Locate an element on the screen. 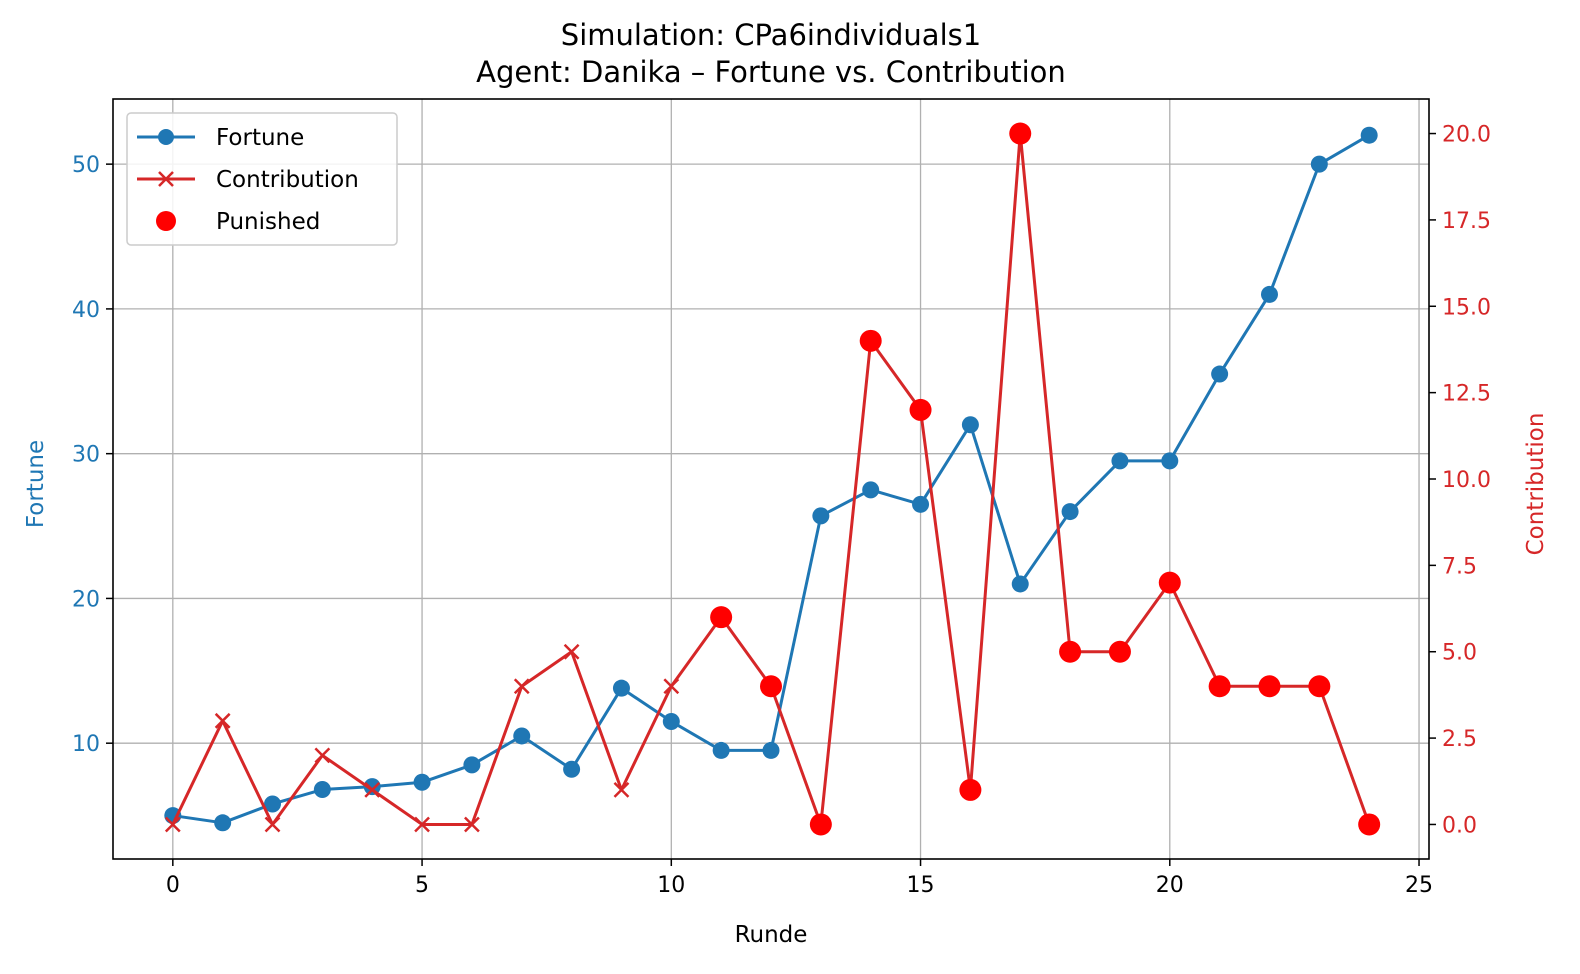 The width and height of the screenshot is (1580, 974). legend-item-contribution: Contribution is located at coordinates (248, 180).